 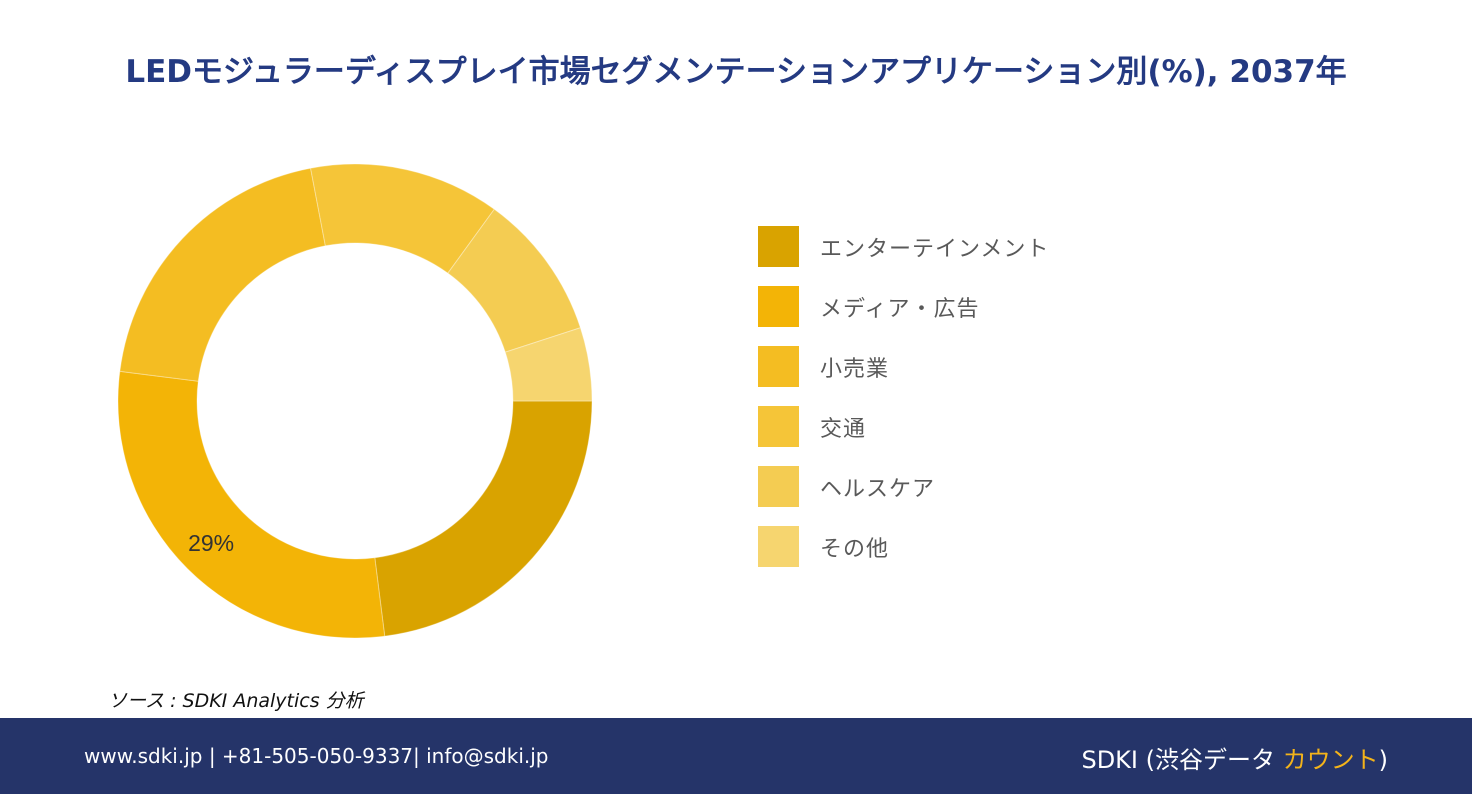 What do you see at coordinates (236, 701) in the screenshot?
I see `source-note: ソース : SDKI Analytics 分析` at bounding box center [236, 701].